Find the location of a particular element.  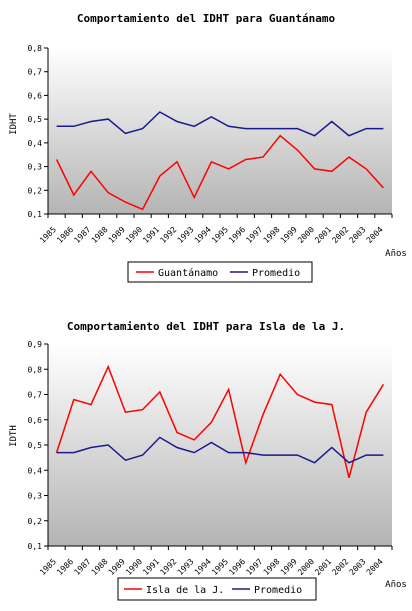

chart-title: Comportamiento del IDHT para Guantánamo is located at coordinates (206, 18).